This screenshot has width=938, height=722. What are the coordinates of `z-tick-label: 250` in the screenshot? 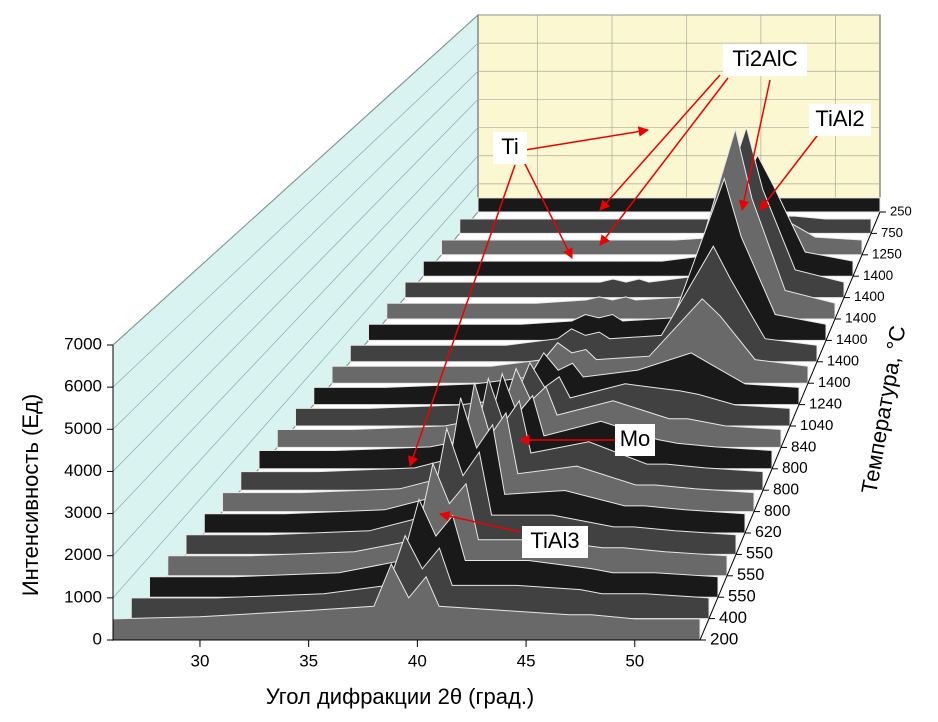 It's located at (901, 210).